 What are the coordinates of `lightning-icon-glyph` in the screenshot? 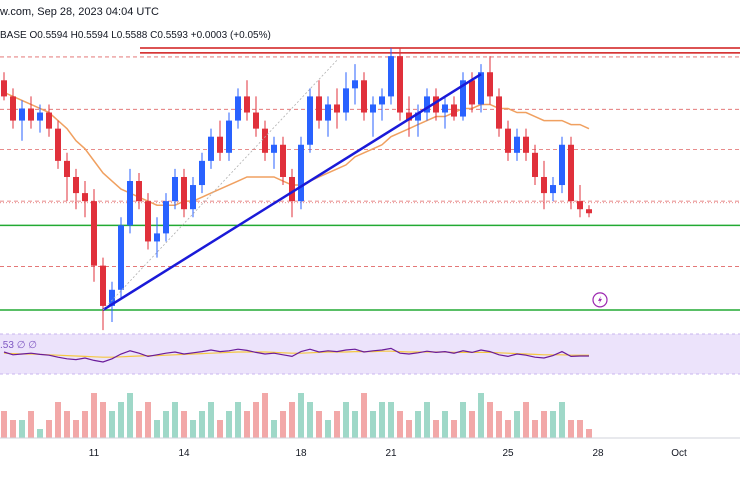 It's located at (600, 299).